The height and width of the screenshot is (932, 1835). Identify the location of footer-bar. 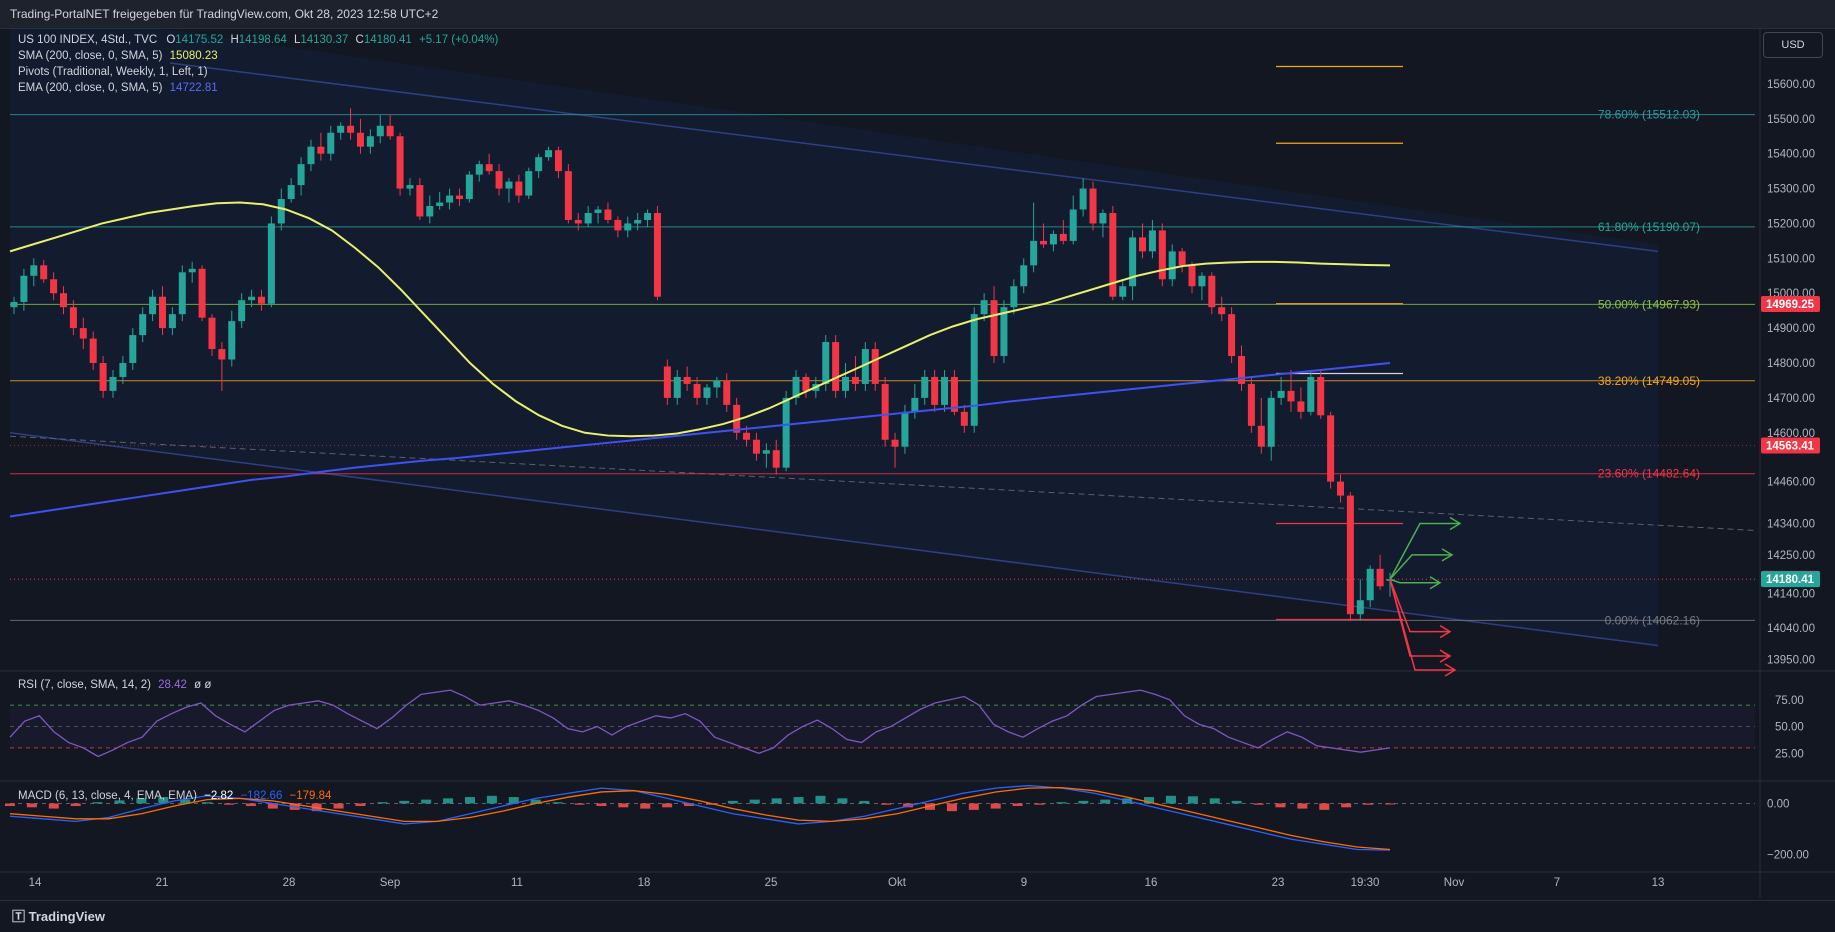
(917, 916).